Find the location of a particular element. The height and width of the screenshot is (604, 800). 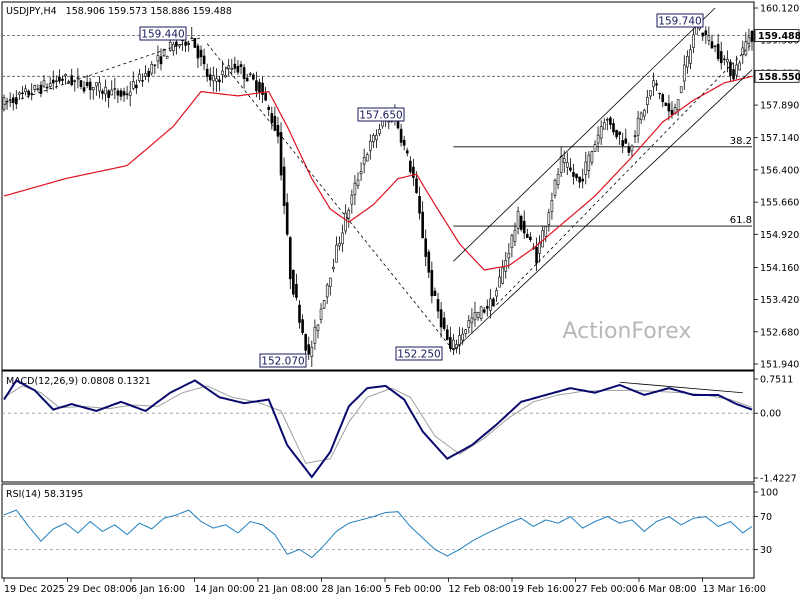

price-tag-label: 159.488 is located at coordinates (779, 36).